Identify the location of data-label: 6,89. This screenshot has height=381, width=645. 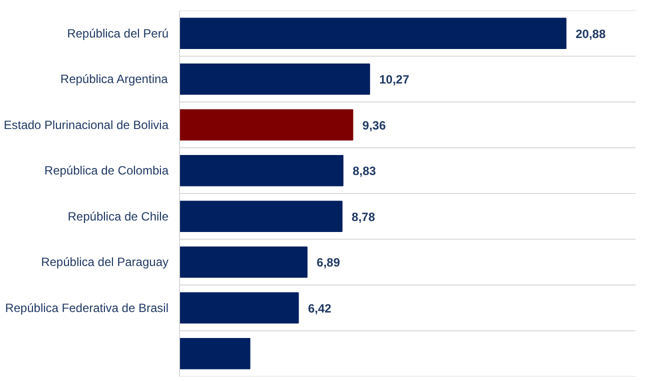
(328, 263).